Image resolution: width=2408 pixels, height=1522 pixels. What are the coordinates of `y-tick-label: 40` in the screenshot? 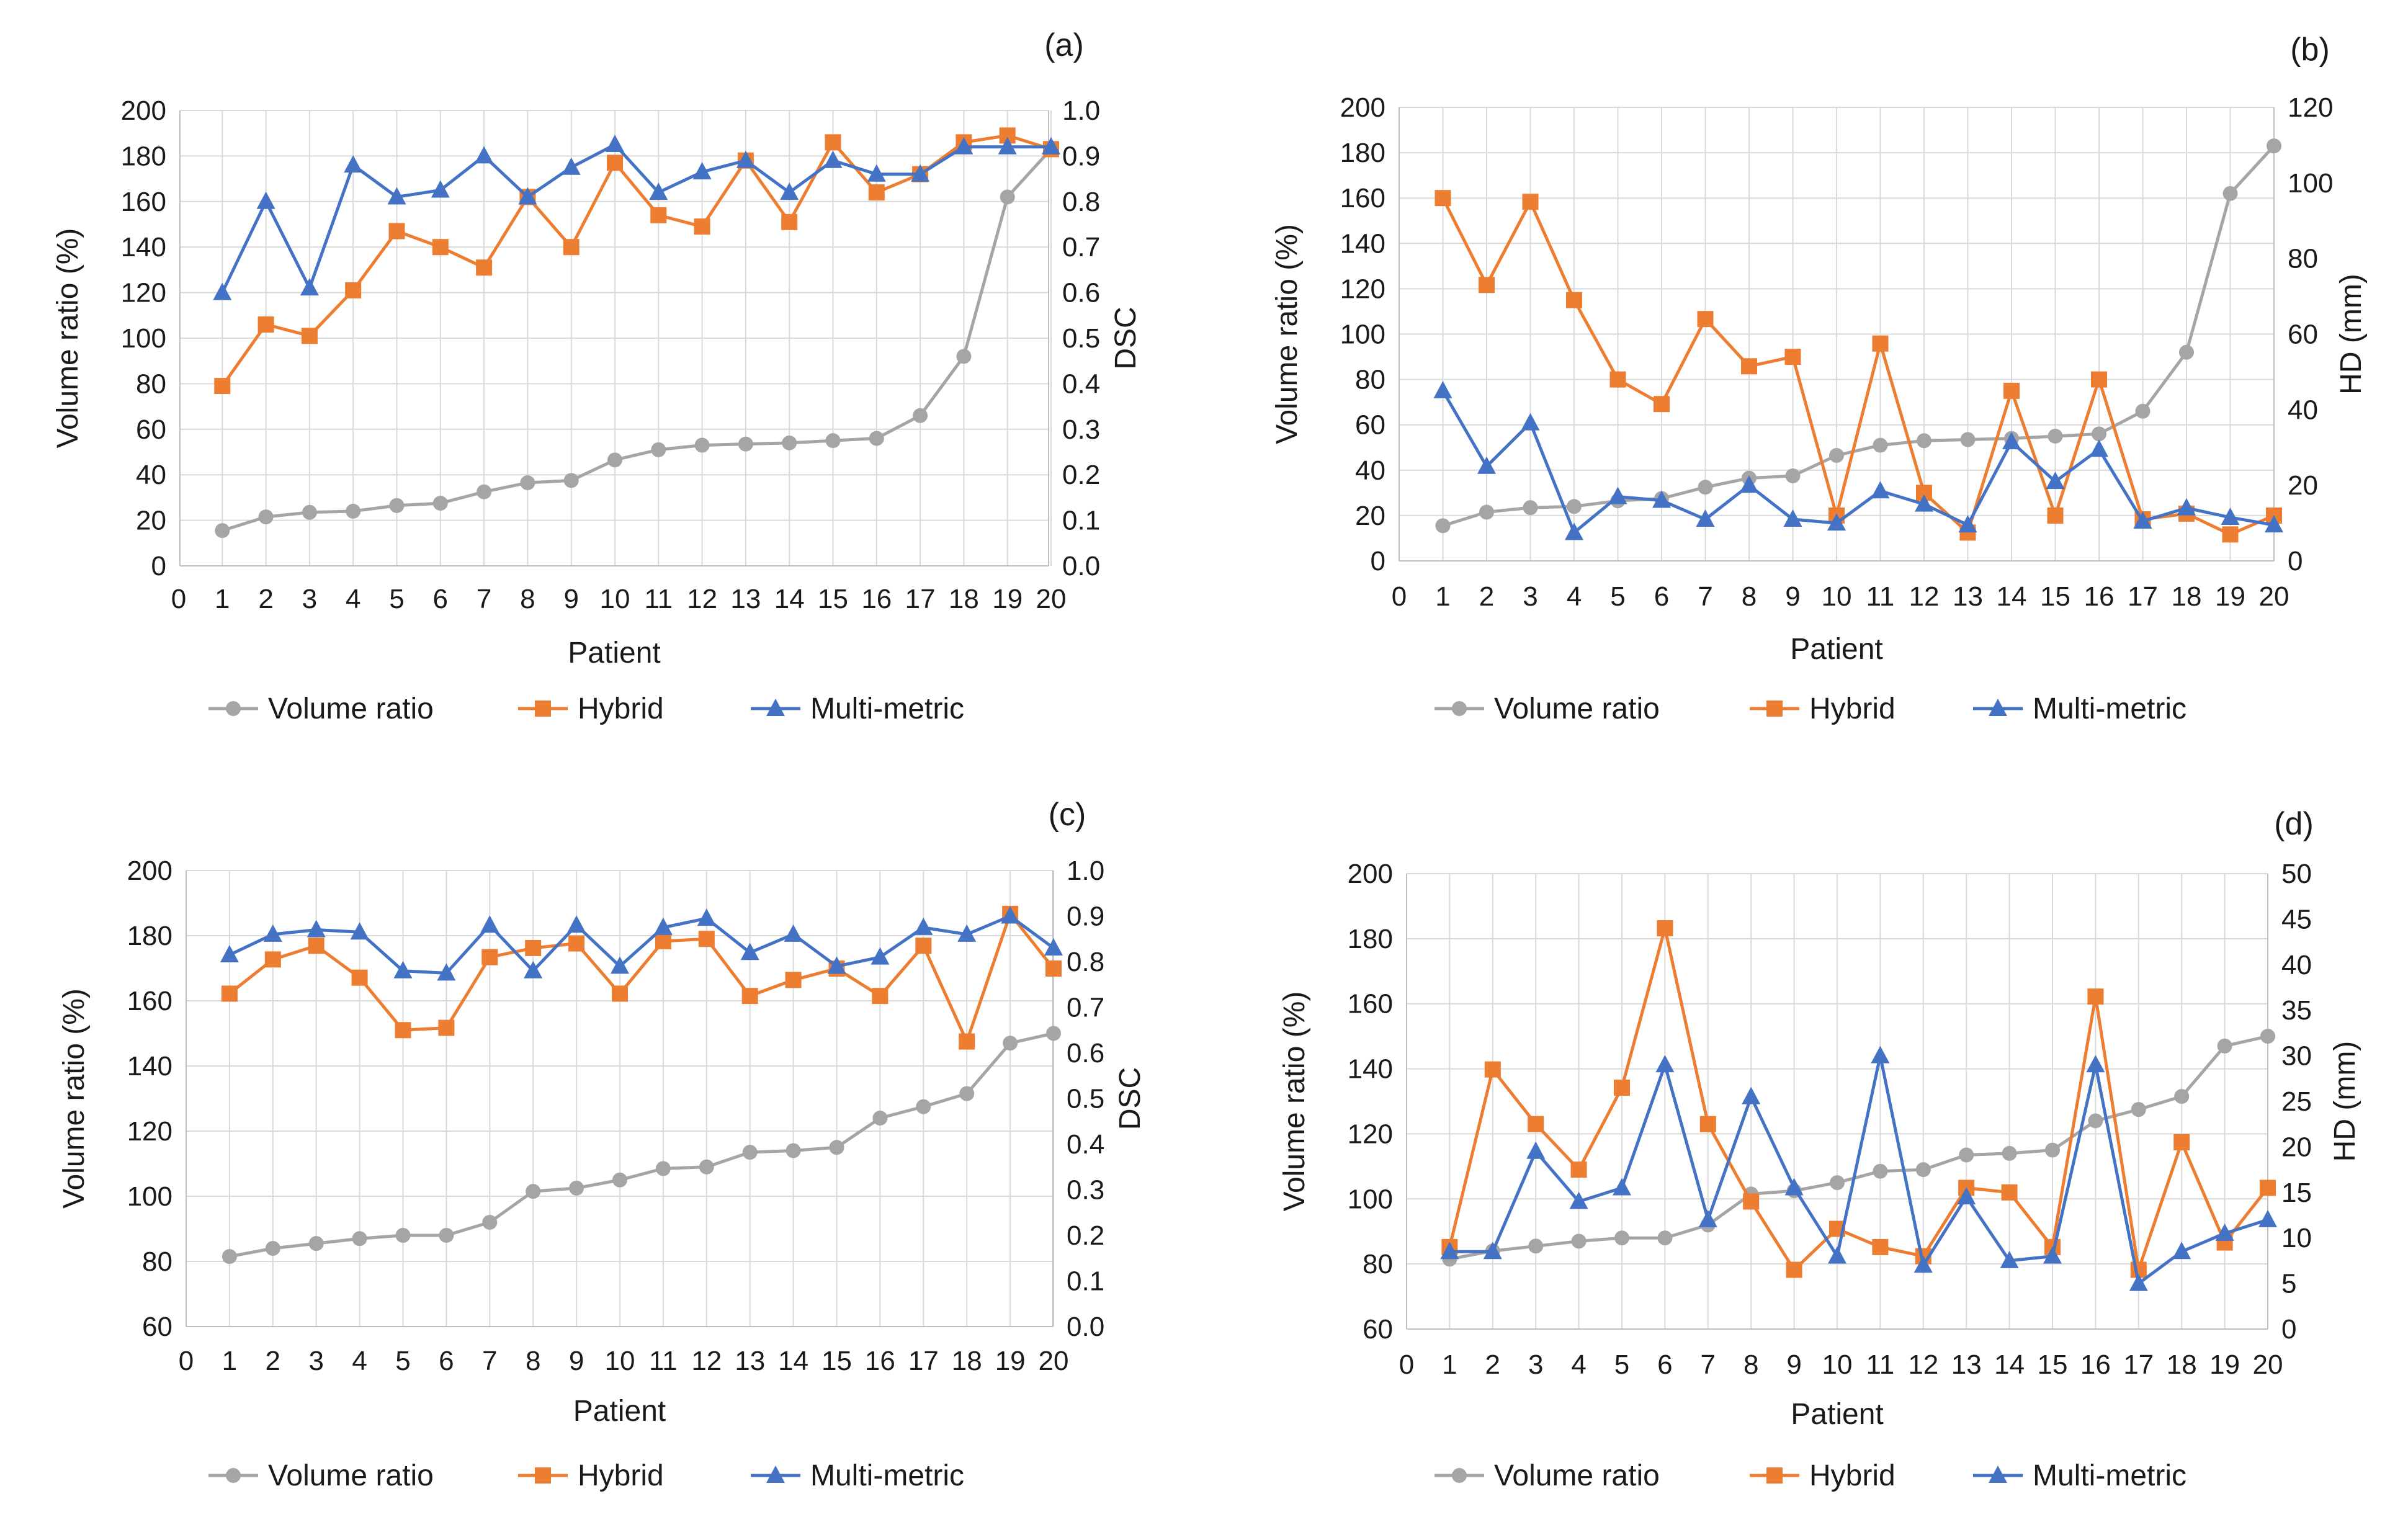 It's located at (1370, 470).